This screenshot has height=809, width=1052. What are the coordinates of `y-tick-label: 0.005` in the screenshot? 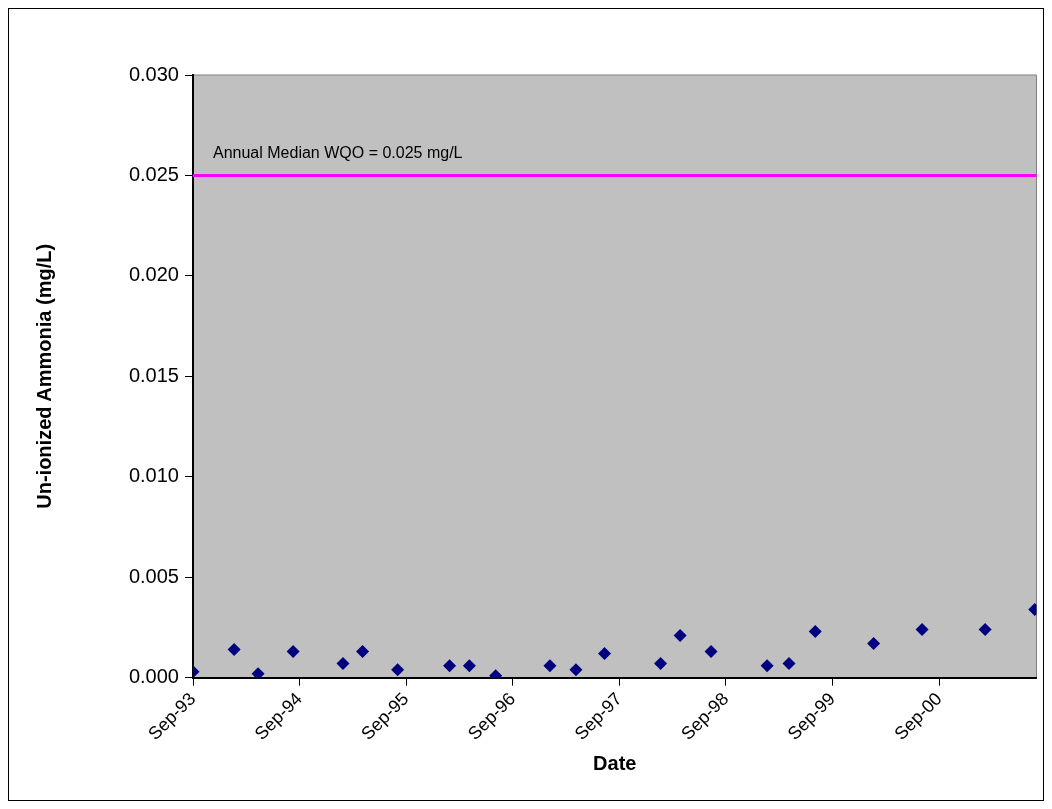 It's located at (153, 575).